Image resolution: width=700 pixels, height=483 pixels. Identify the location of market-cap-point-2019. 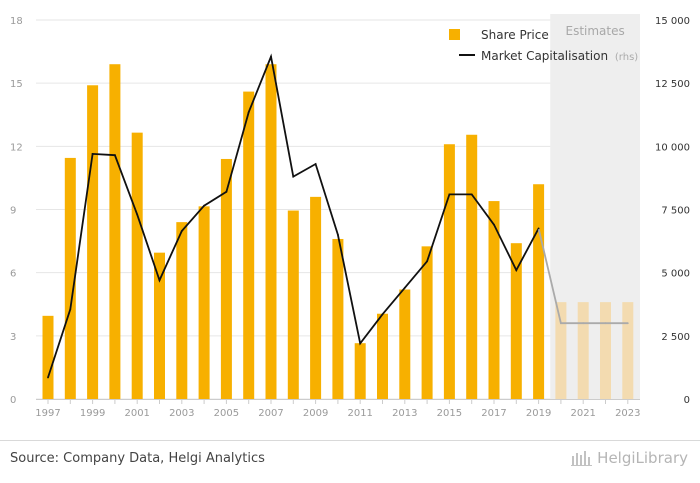
(538, 228).